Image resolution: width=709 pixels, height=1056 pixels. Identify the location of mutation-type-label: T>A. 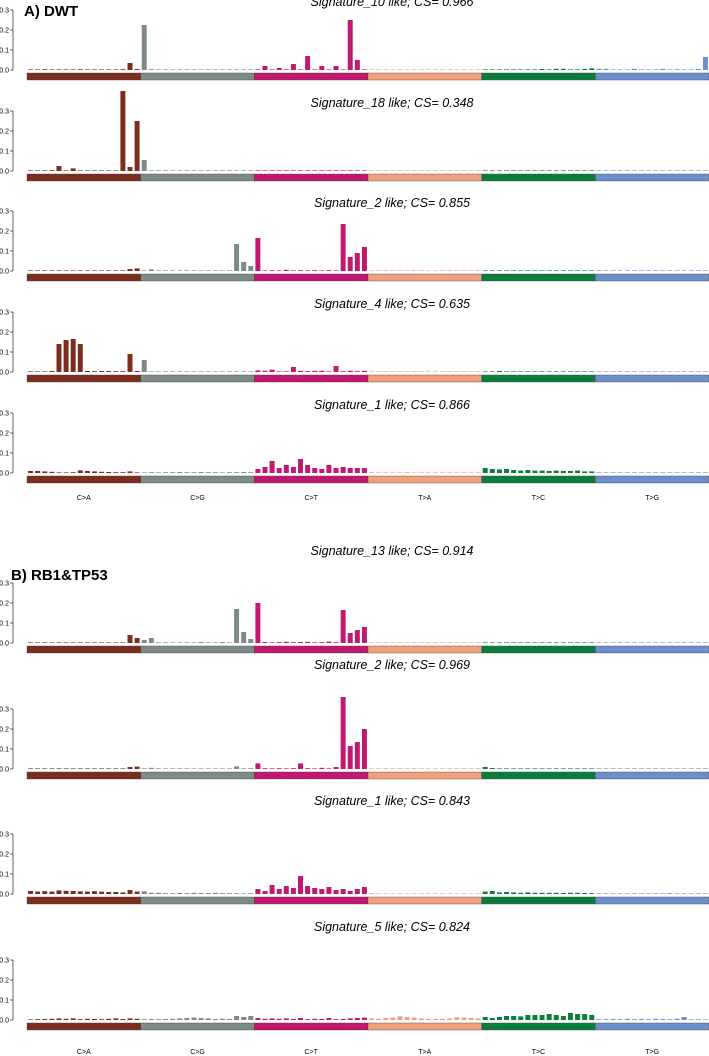
(424, 1052).